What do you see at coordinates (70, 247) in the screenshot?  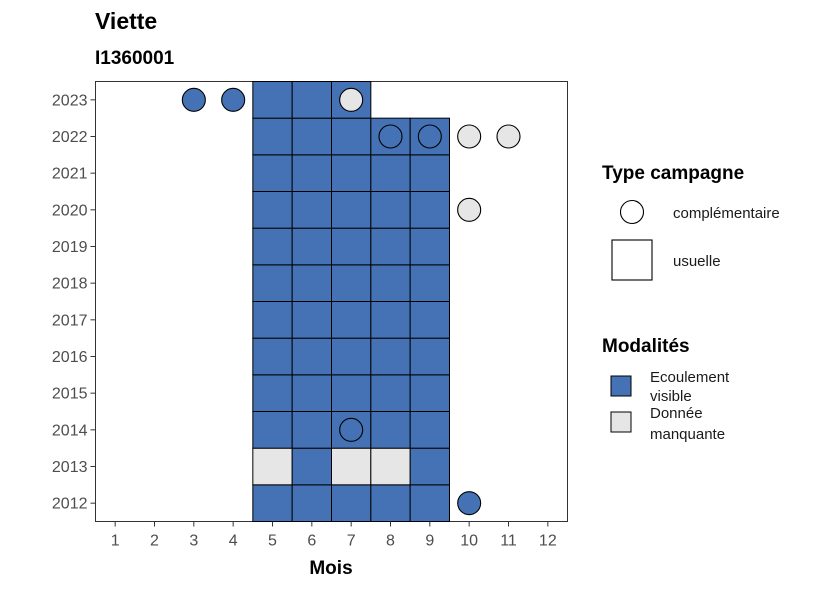 I see `y-tick-label-2019: 2019` at bounding box center [70, 247].